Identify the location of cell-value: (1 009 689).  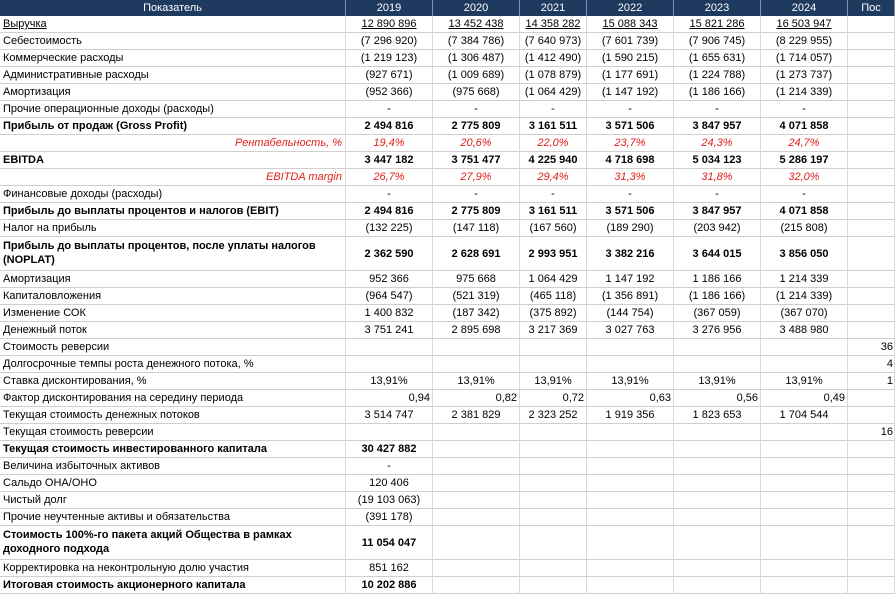
(476, 75).